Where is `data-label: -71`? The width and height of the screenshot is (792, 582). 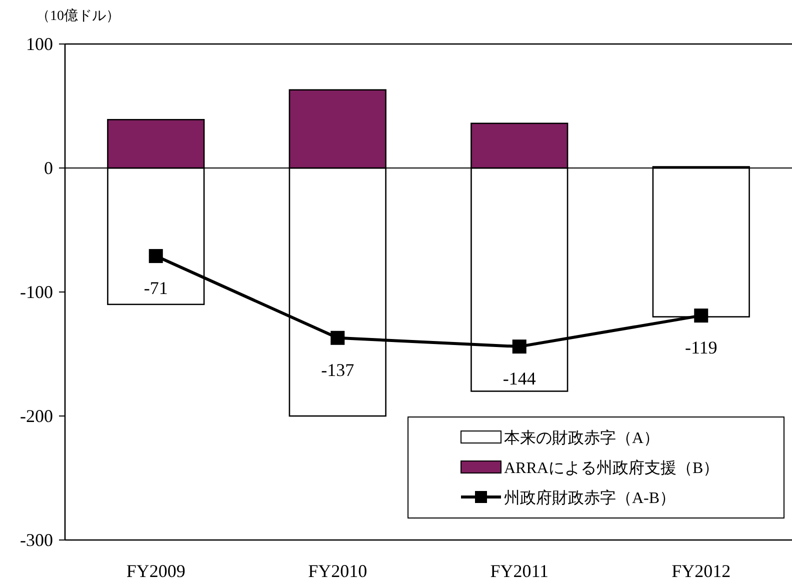 data-label: -71 is located at coordinates (156, 288).